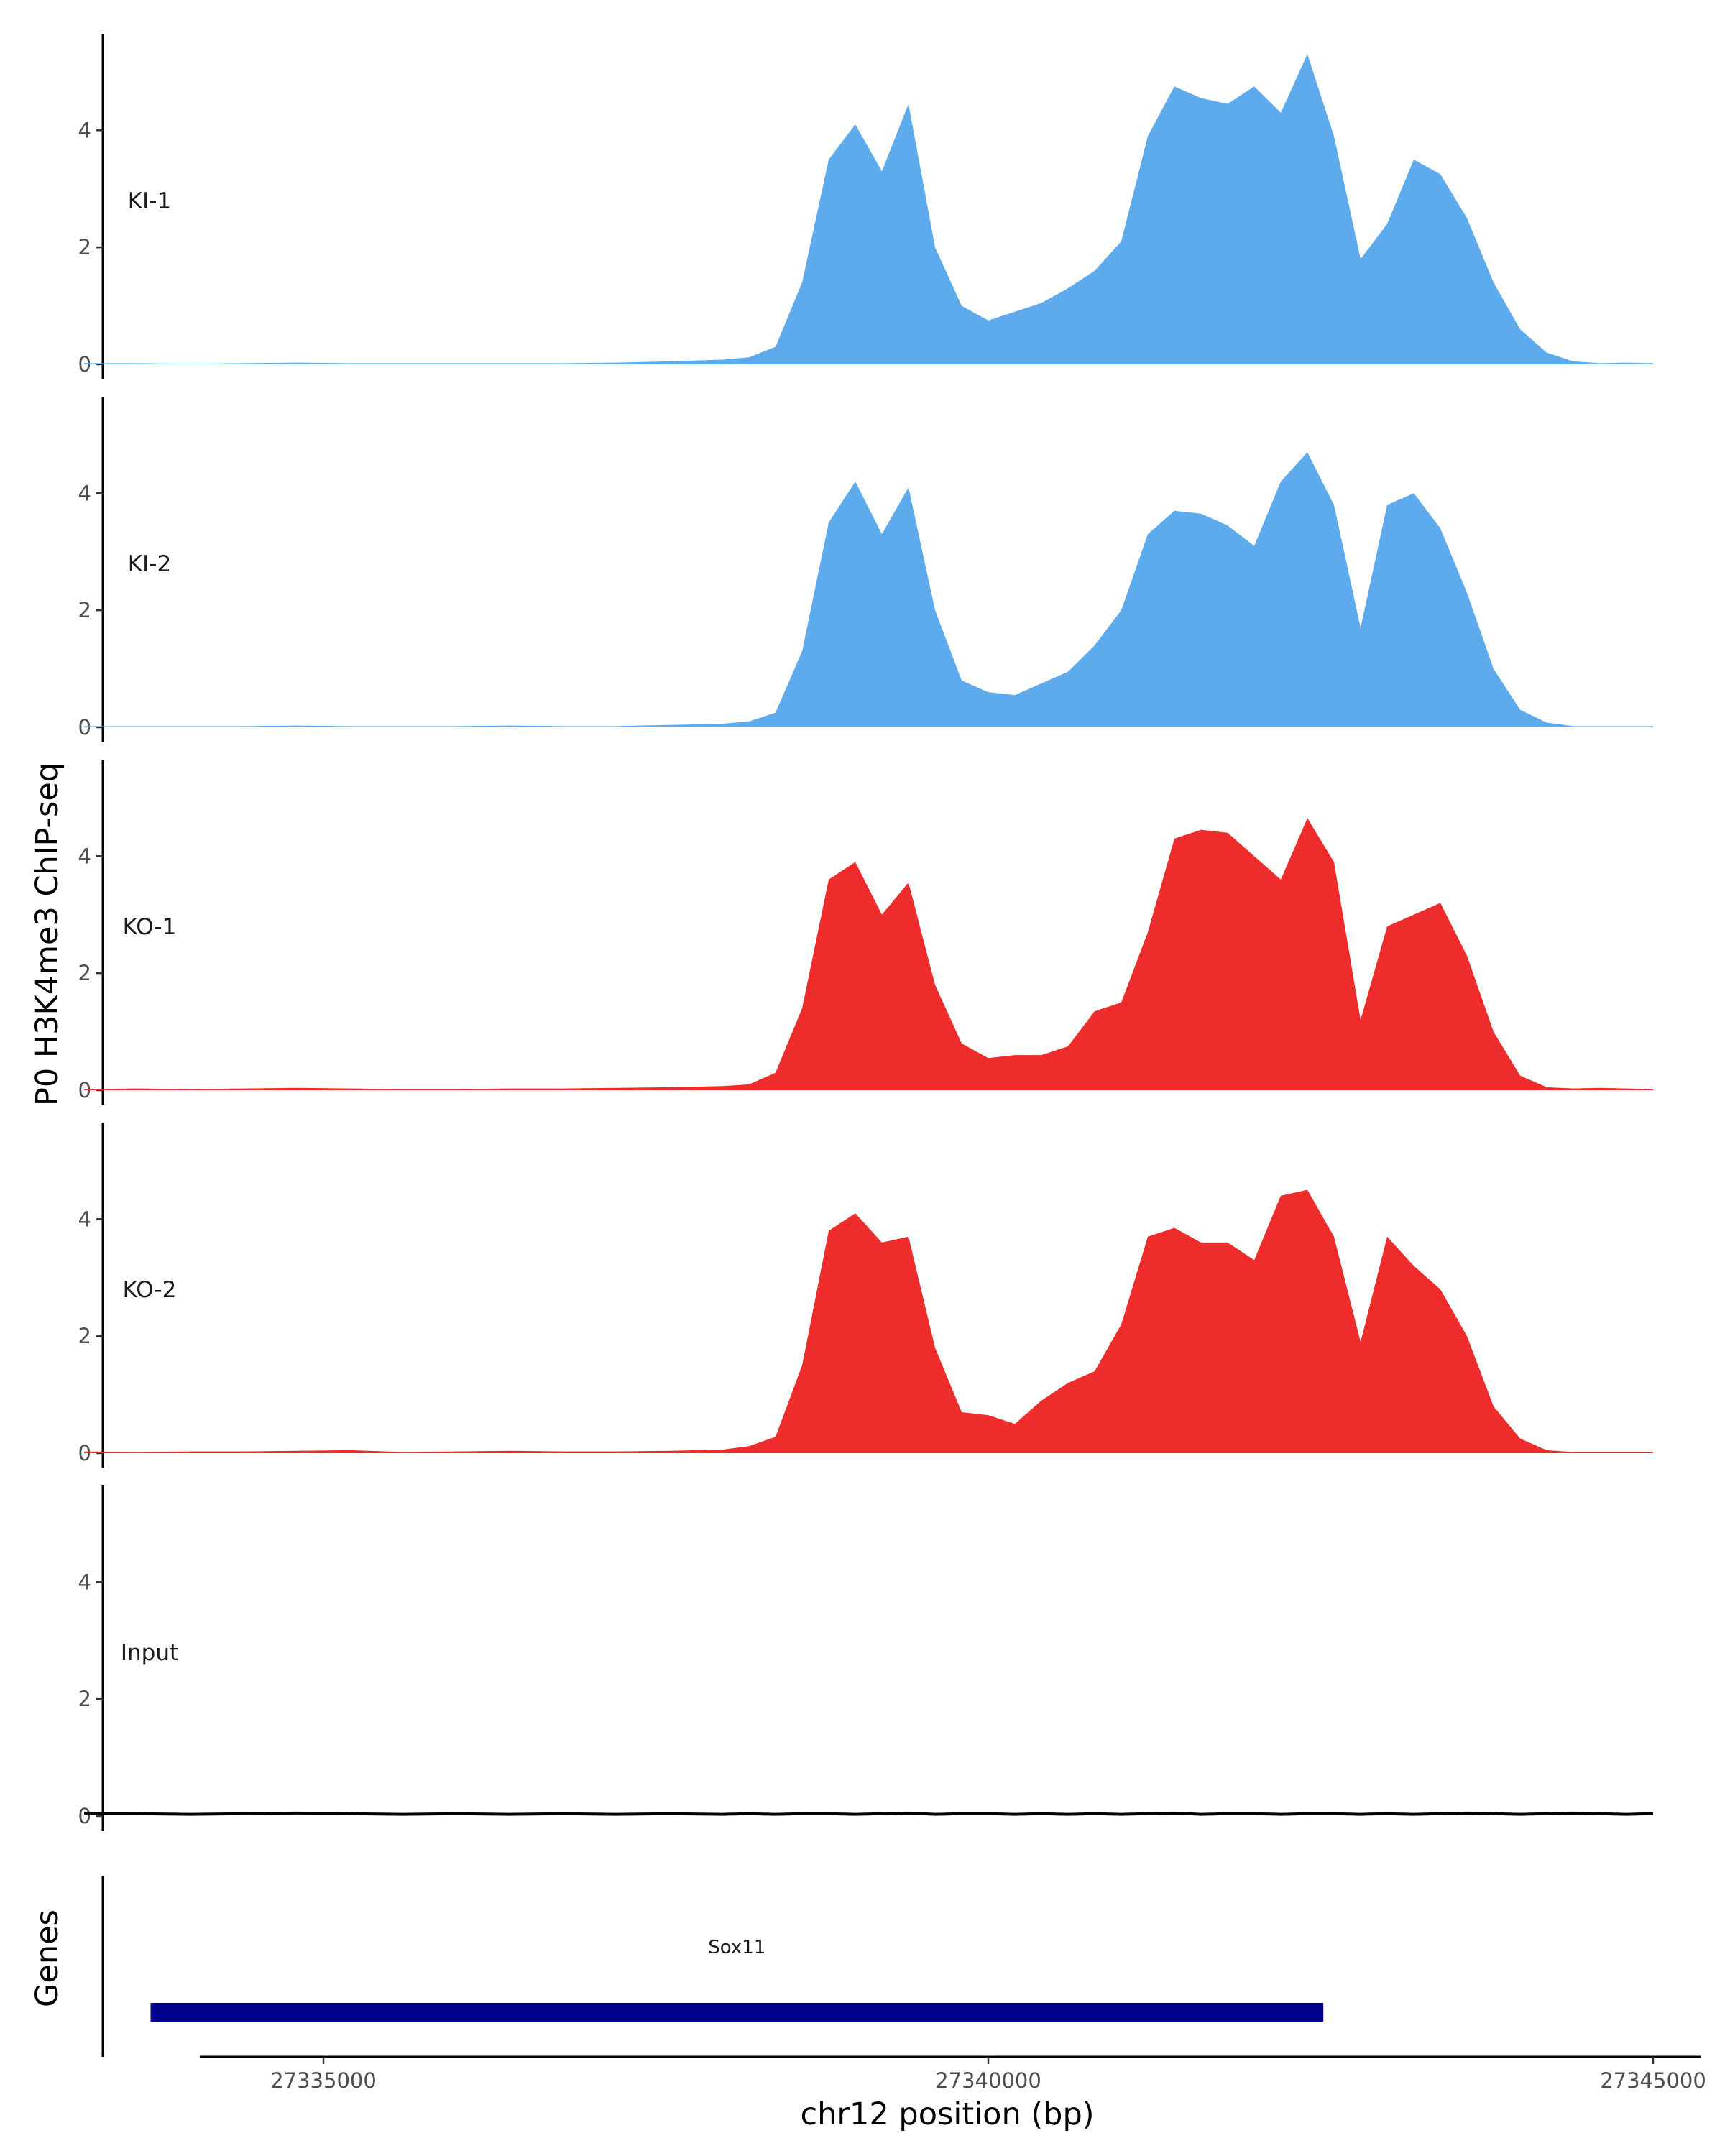  What do you see at coordinates (736, 1947) in the screenshot?
I see `gene-label: Sox11` at bounding box center [736, 1947].